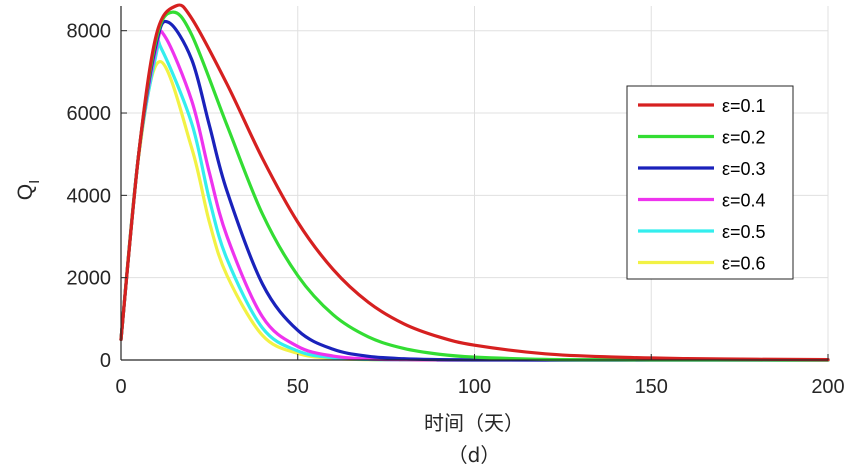 This screenshot has width=854, height=472. I want to click on legend: ε=0.1 ε=0.2 ε=0.3 ε=0.4 ε=0.5 ε=0.6, so click(710, 182).